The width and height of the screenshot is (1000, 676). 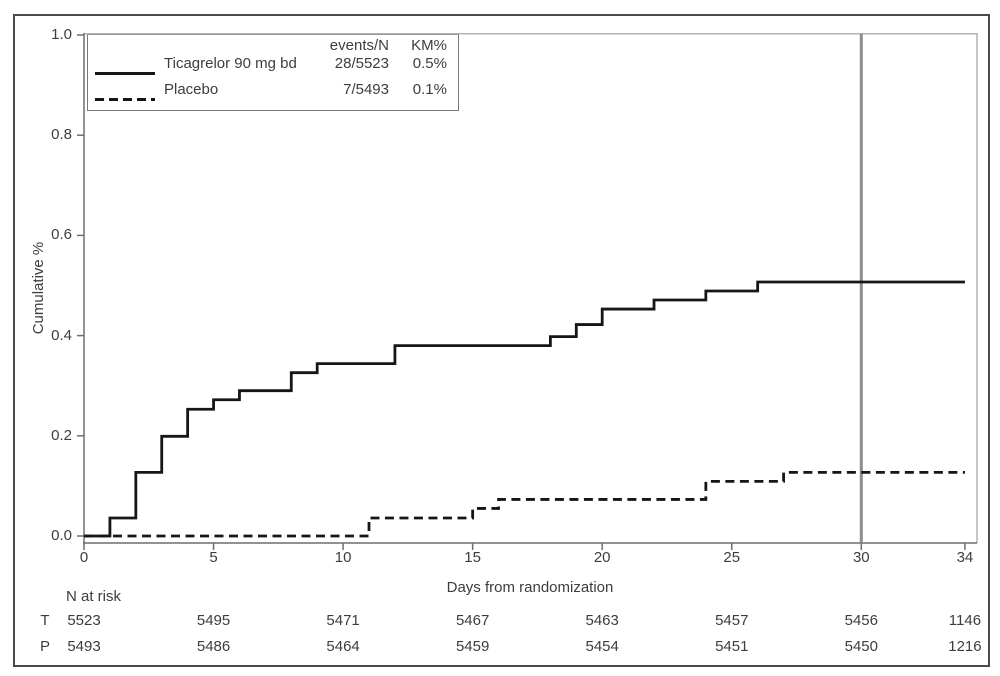 What do you see at coordinates (44, 646) in the screenshot?
I see `risk-row-label: P` at bounding box center [44, 646].